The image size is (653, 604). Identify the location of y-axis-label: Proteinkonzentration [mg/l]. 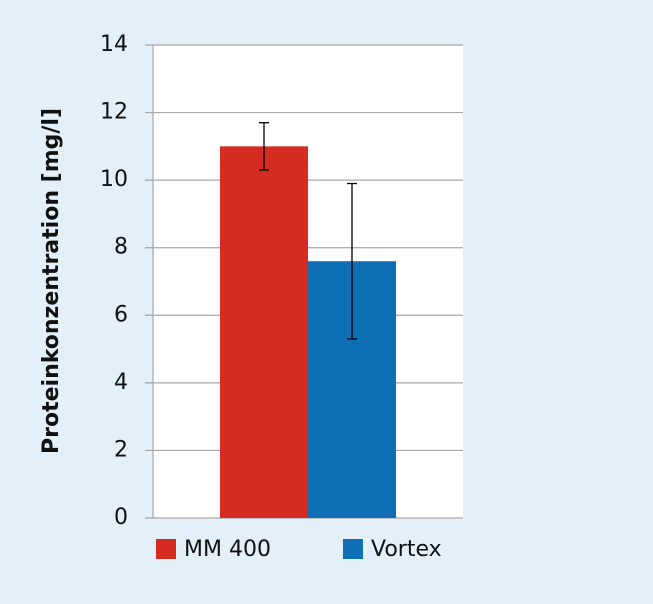
(51, 281).